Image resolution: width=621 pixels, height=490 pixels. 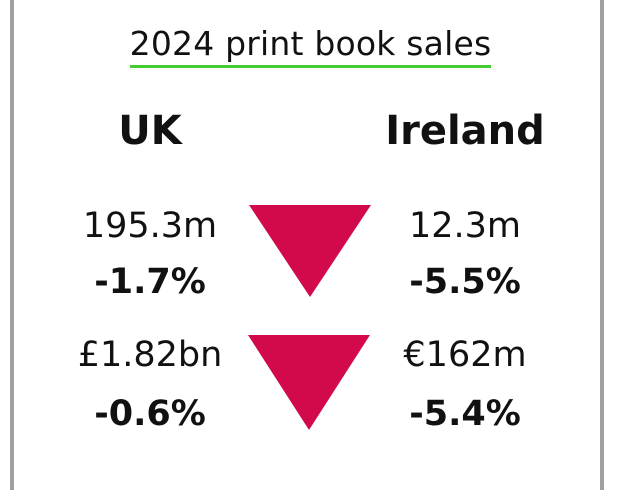 What do you see at coordinates (150, 355) in the screenshot?
I see `uk-value-value: £1.82bn` at bounding box center [150, 355].